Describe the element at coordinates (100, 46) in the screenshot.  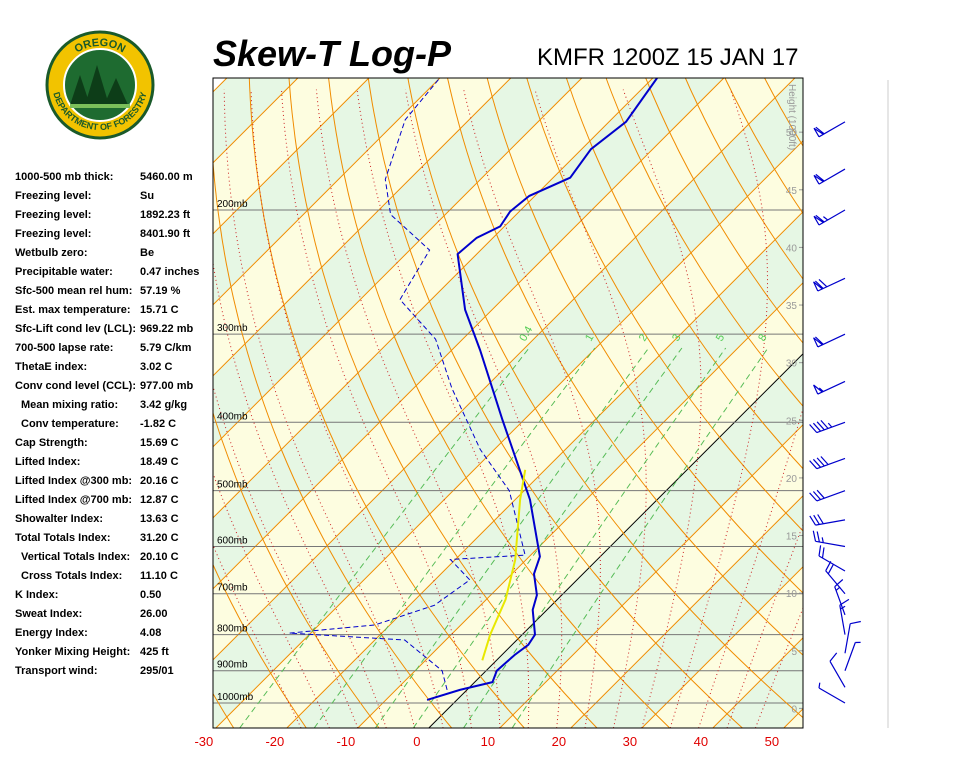
I see `logo-top-text: OREGON` at that location.